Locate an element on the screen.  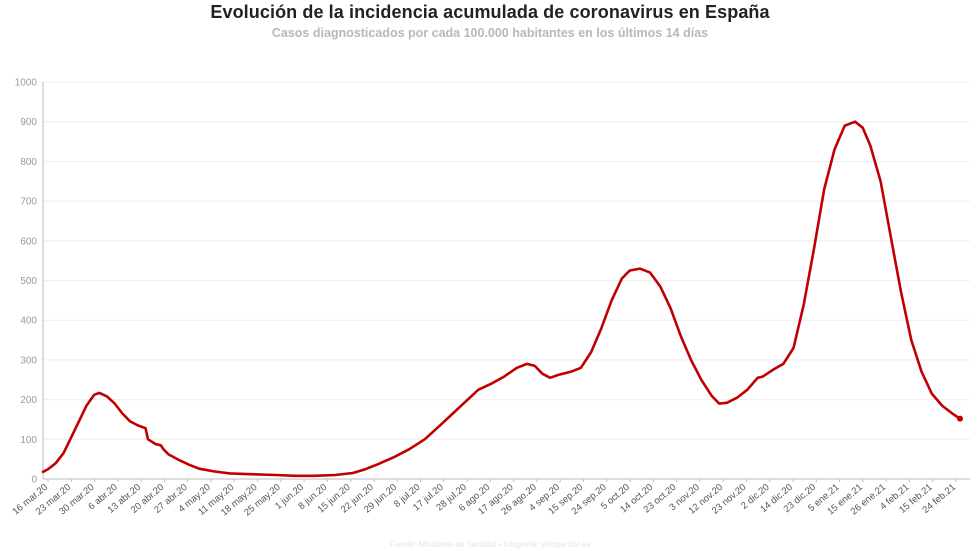
y-tick-label: 800 is located at coordinates (28, 162).